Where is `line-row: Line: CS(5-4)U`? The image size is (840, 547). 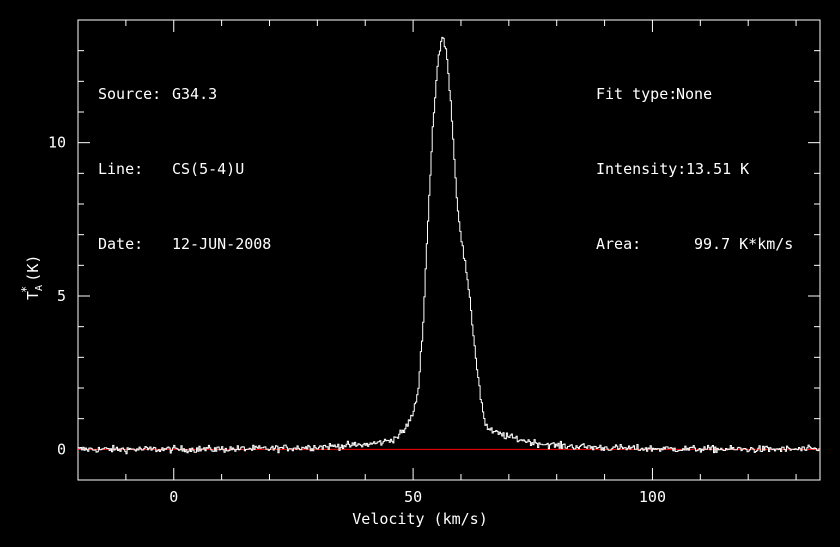 line-row: Line: CS(5-4)U is located at coordinates (184, 169).